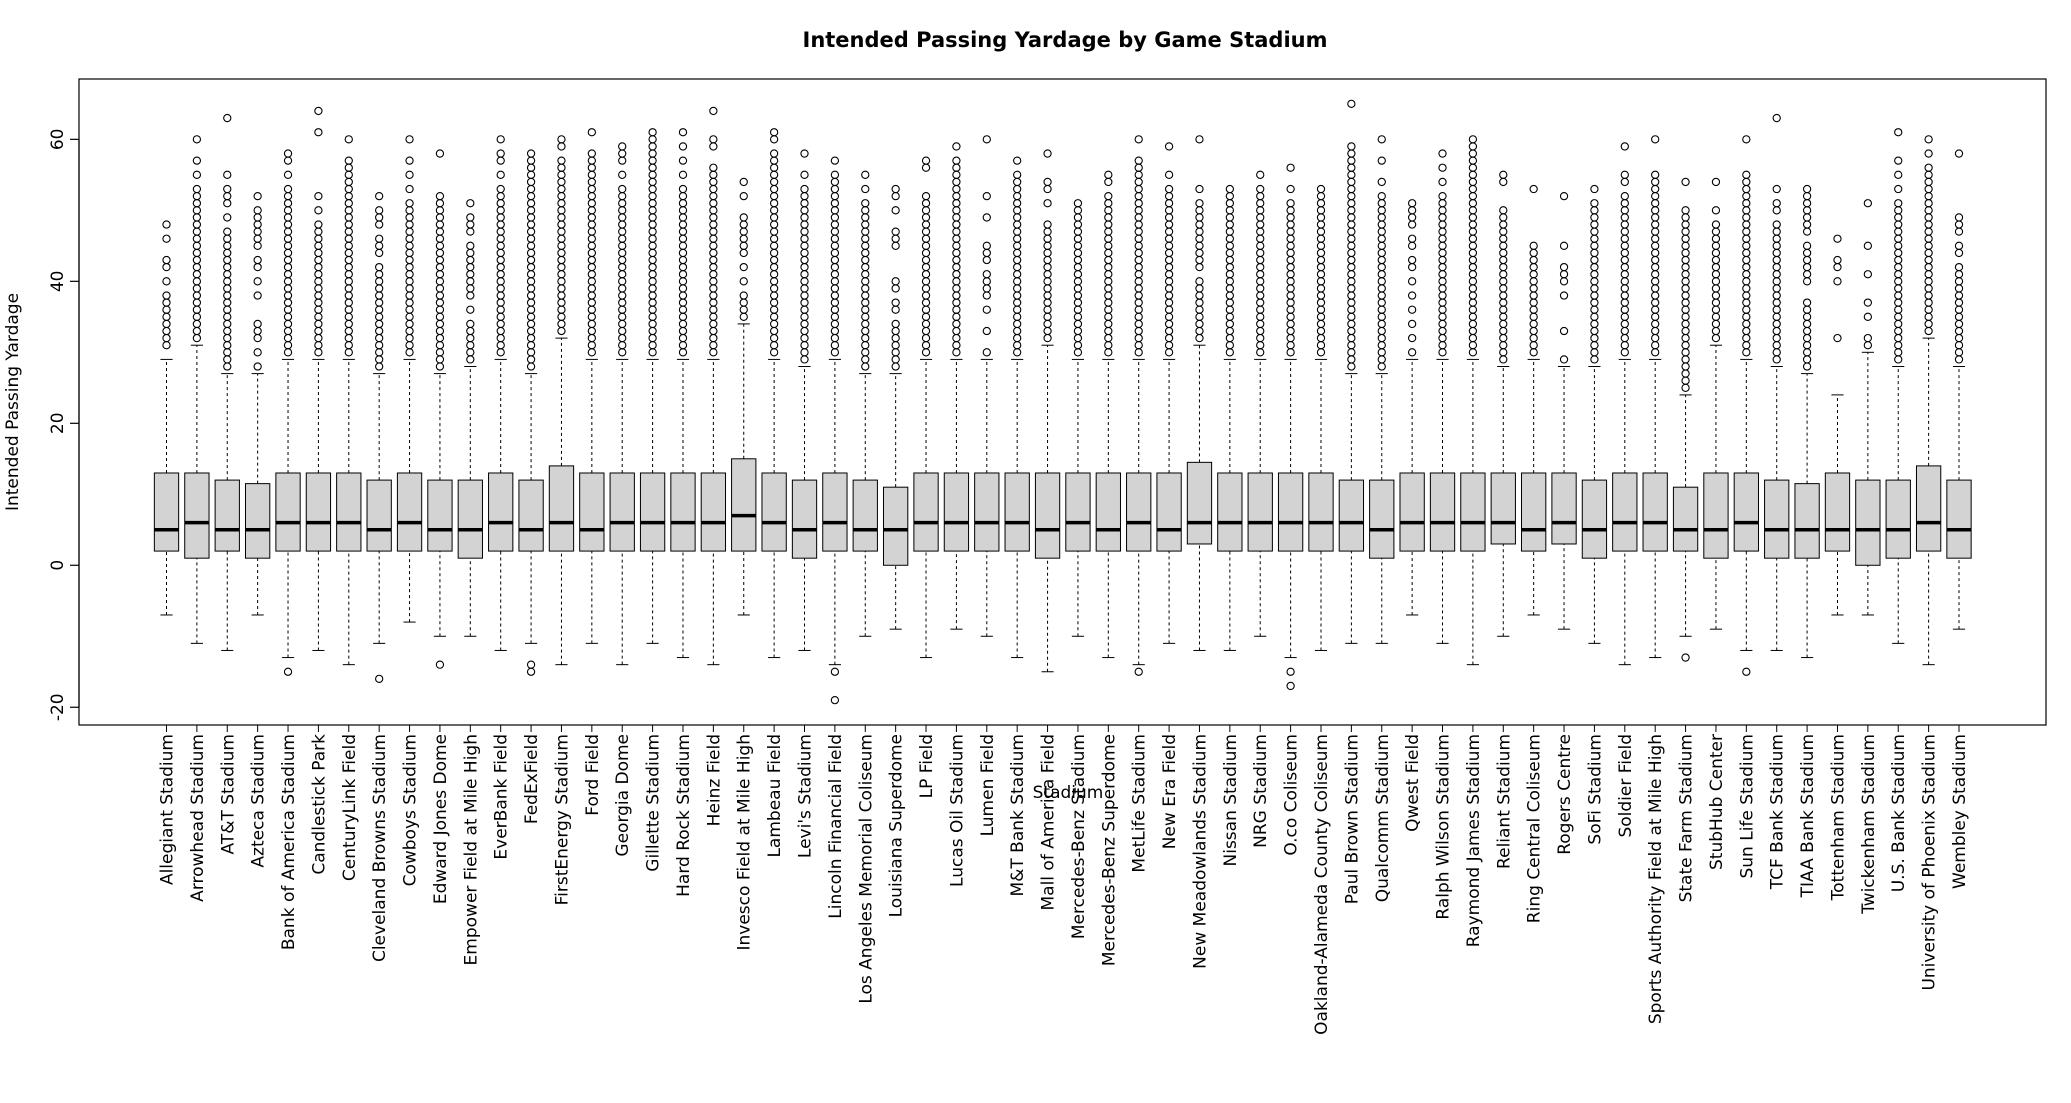 This screenshot has width=2071, height=1103. Describe the element at coordinates (1808, 816) in the screenshot. I see `category-label: TIAA Bank Stadium` at that location.